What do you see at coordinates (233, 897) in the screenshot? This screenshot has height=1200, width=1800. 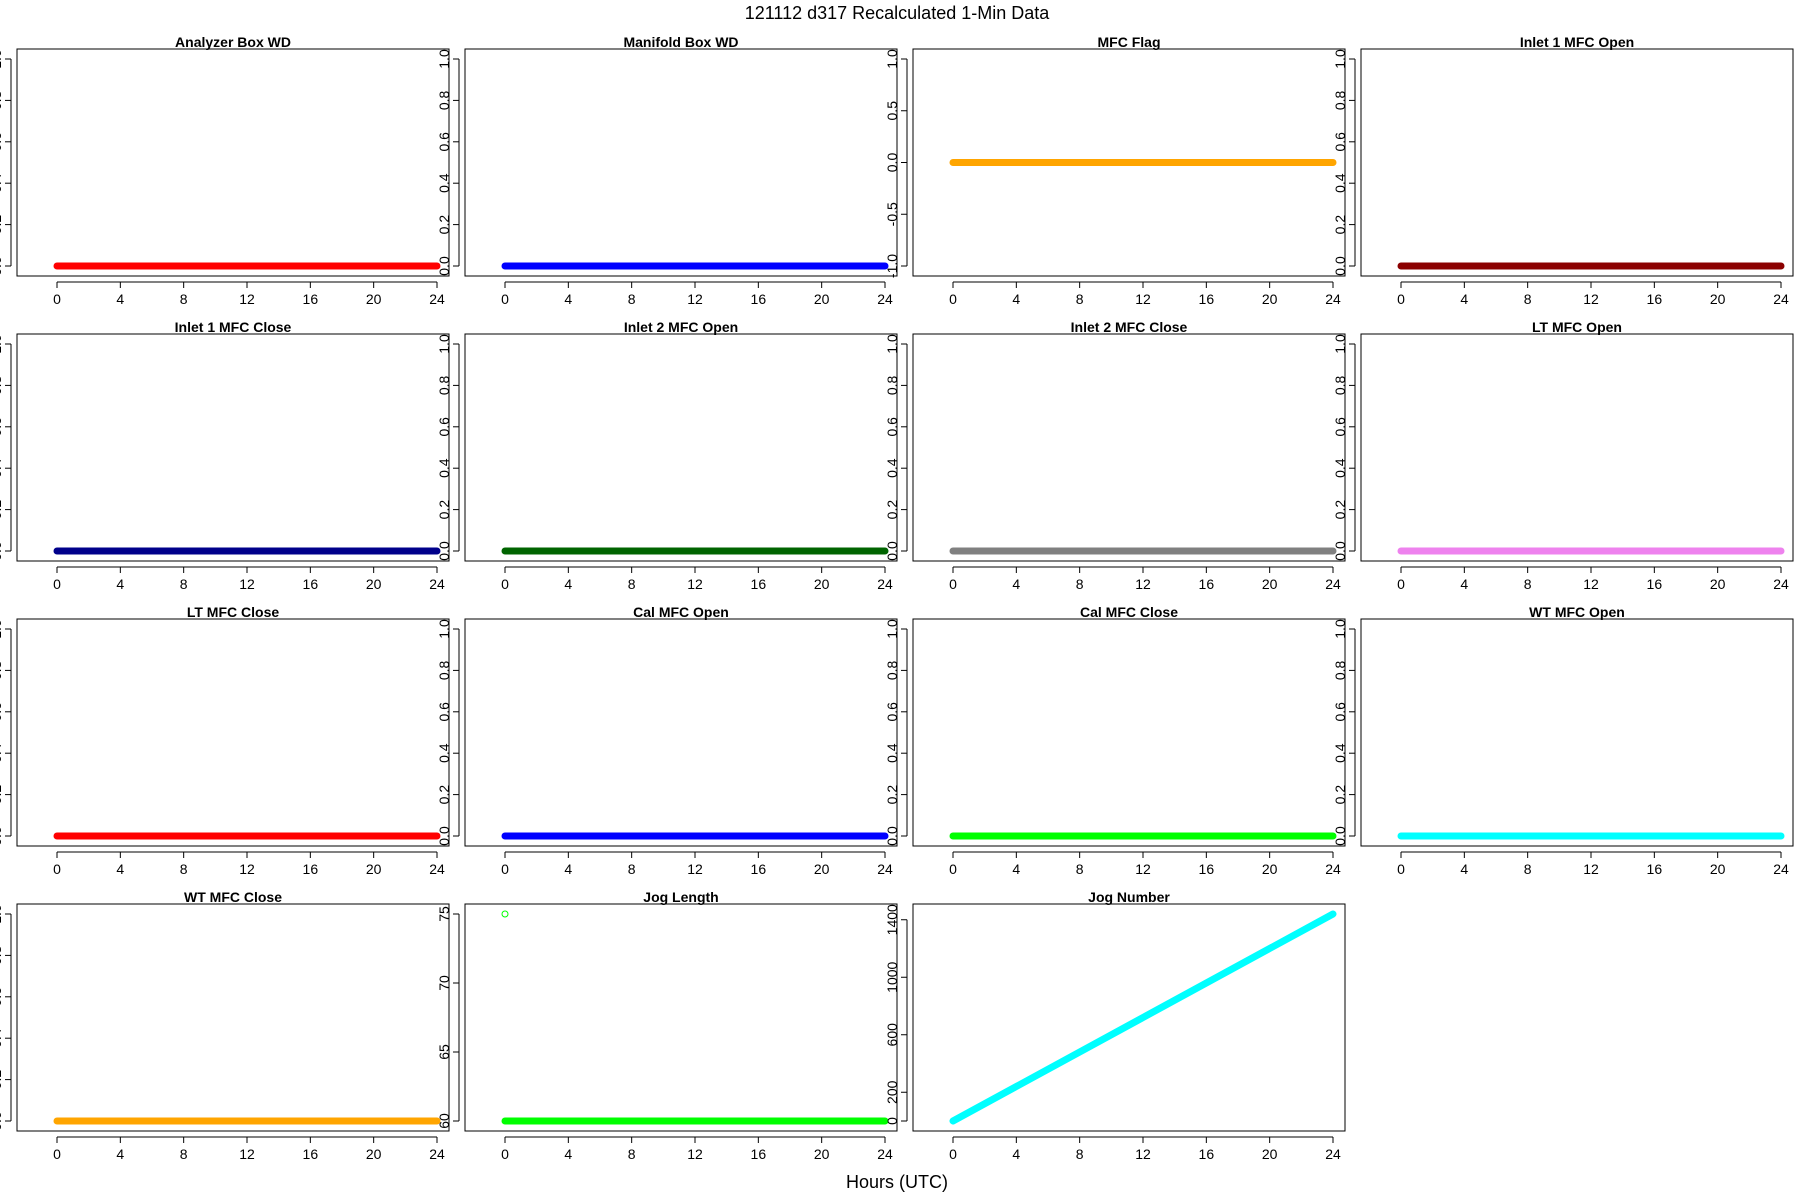 I see `panel-title: WT MFC Close` at bounding box center [233, 897].